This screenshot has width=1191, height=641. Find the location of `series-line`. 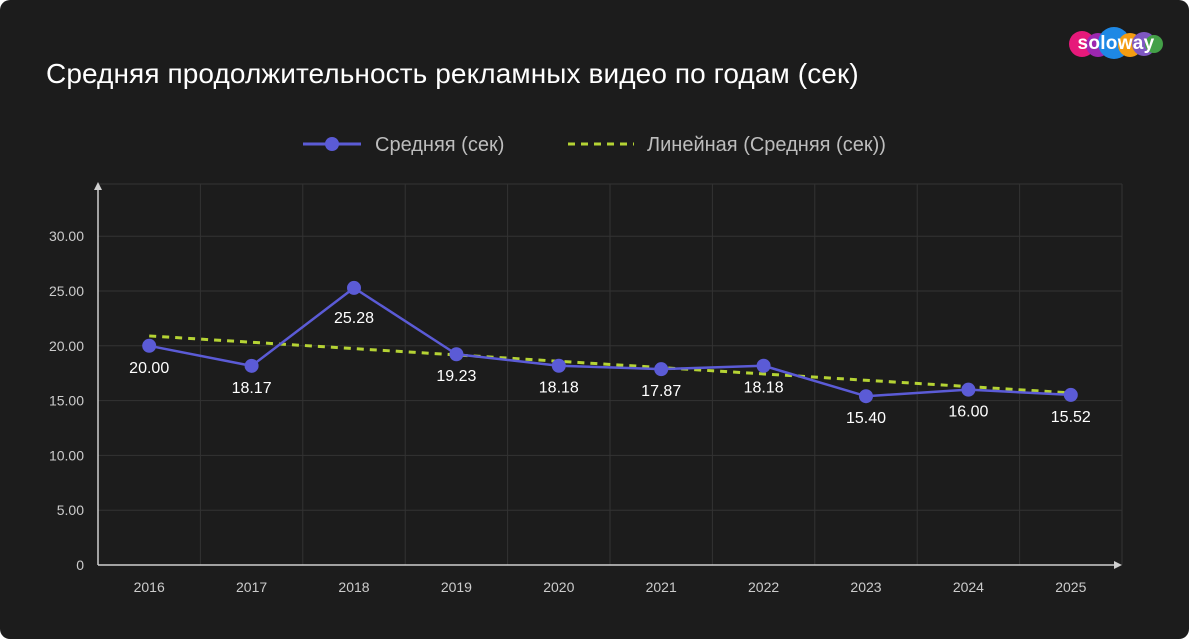

series-line is located at coordinates (609, 342).